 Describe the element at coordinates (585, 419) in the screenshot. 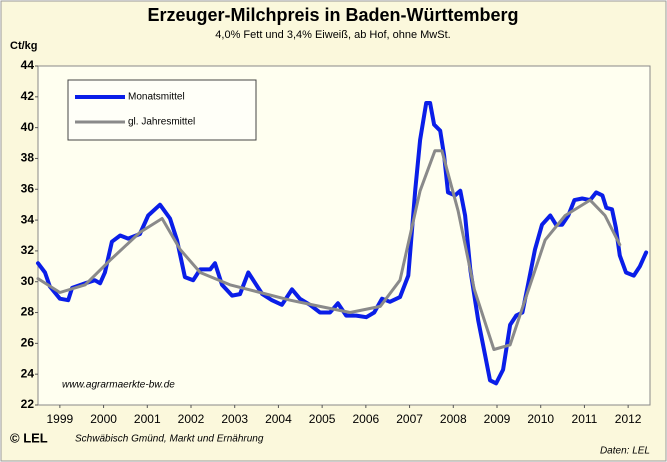

I see `x-tick-label: 2011` at that location.